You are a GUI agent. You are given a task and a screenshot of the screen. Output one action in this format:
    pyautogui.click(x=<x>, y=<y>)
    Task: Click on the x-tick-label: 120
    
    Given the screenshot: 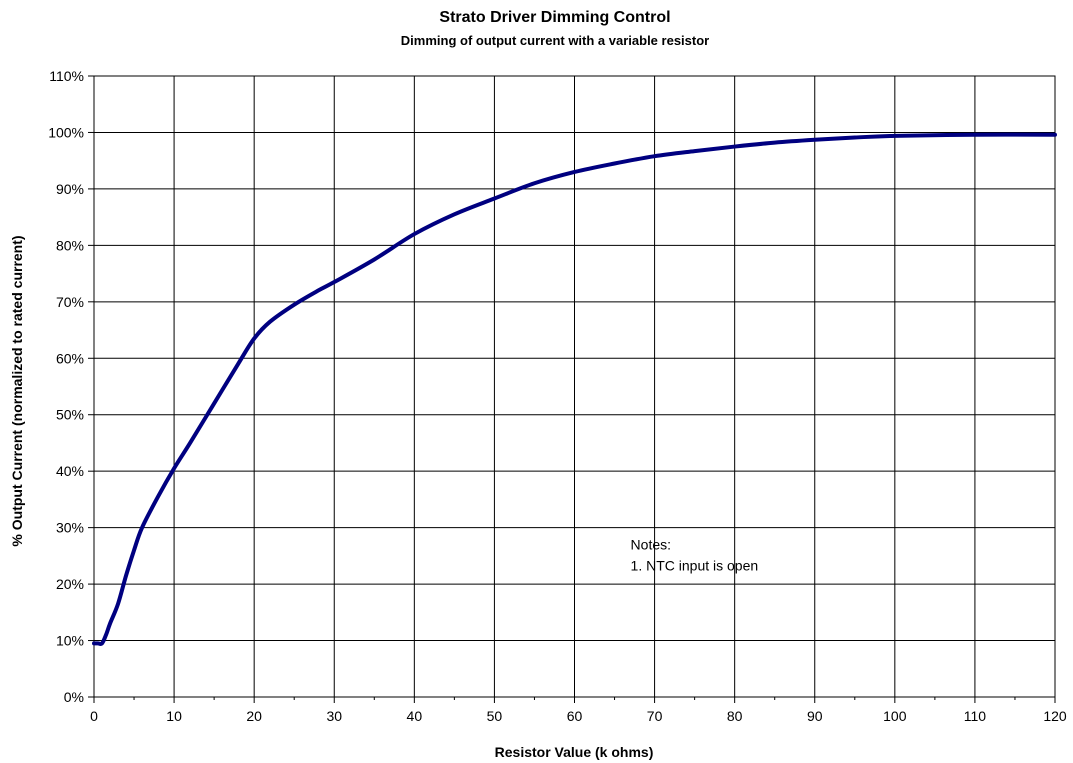 What is the action you would take?
    pyautogui.click(x=1055, y=716)
    